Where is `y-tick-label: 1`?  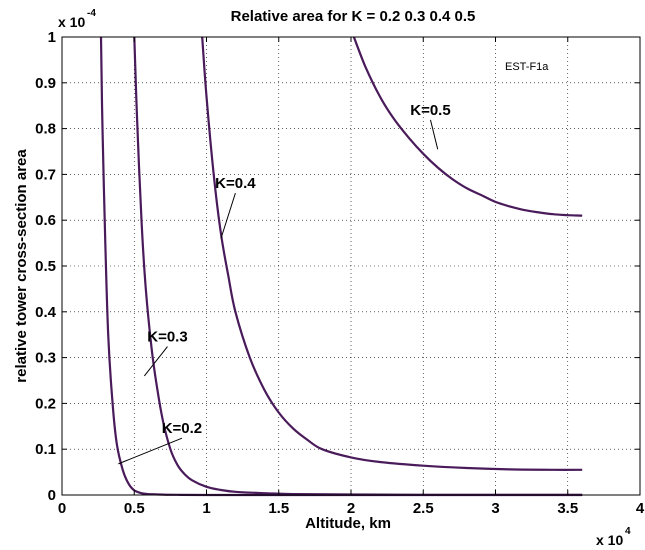 y-tick-label: 1 is located at coordinates (52, 37).